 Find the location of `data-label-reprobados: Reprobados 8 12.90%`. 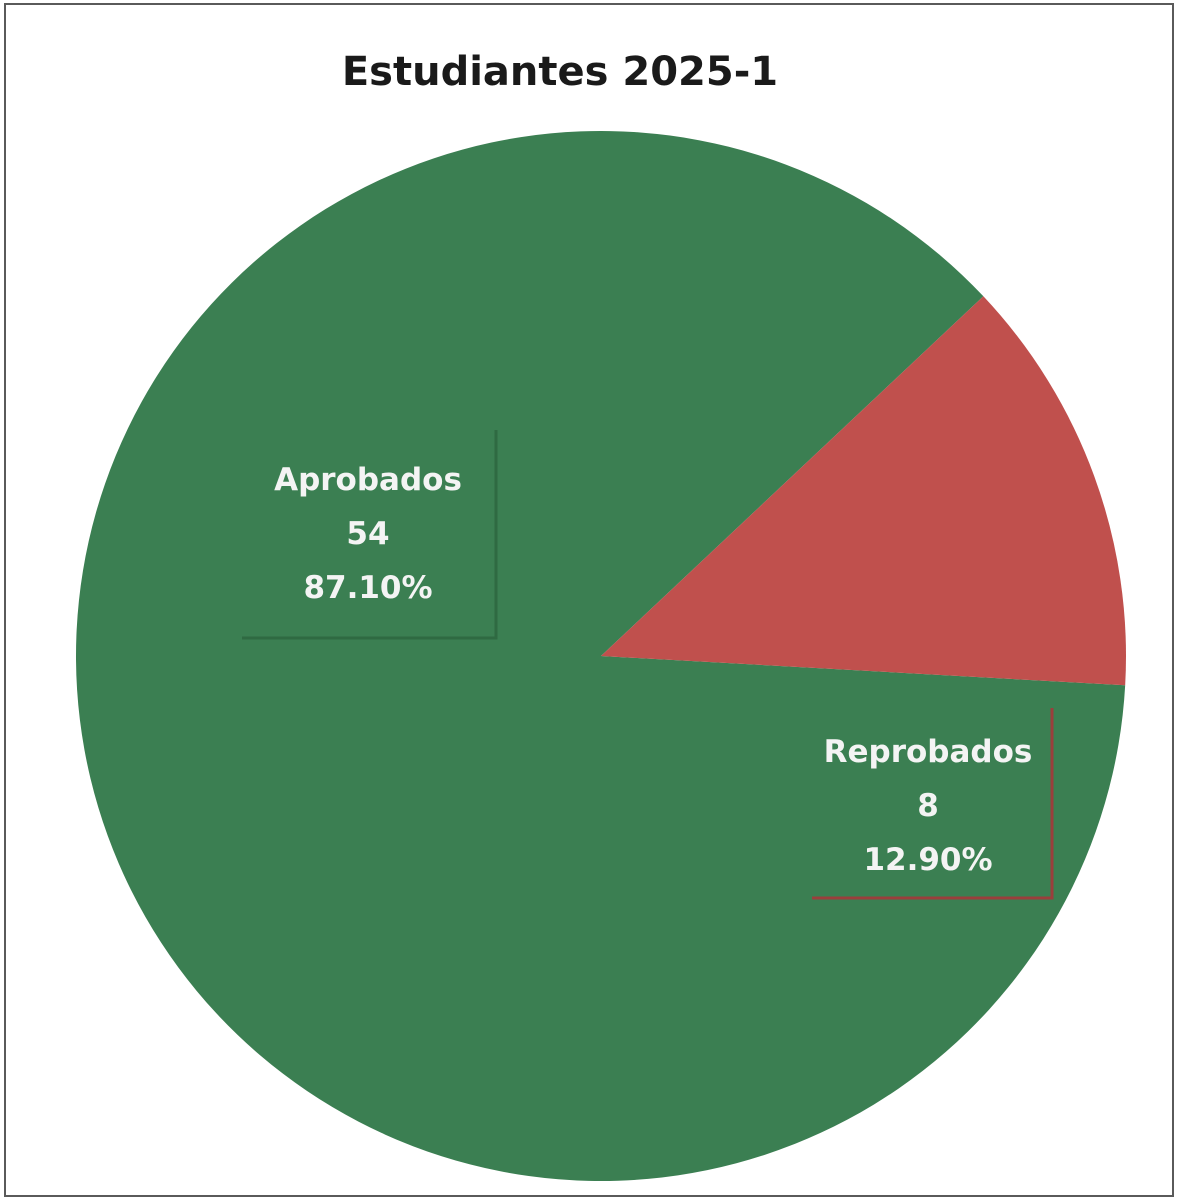

data-label-reprobados: Reprobados 8 12.90% is located at coordinates (933, 804).